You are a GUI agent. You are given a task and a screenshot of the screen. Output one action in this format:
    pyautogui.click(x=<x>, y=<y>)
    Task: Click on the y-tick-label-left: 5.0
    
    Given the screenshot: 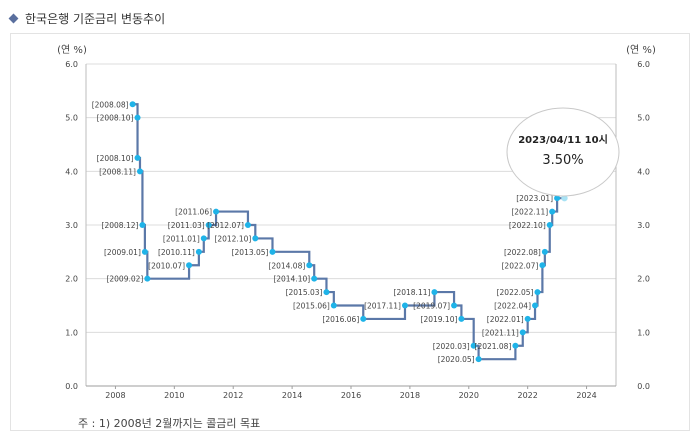 What is the action you would take?
    pyautogui.click(x=71, y=118)
    